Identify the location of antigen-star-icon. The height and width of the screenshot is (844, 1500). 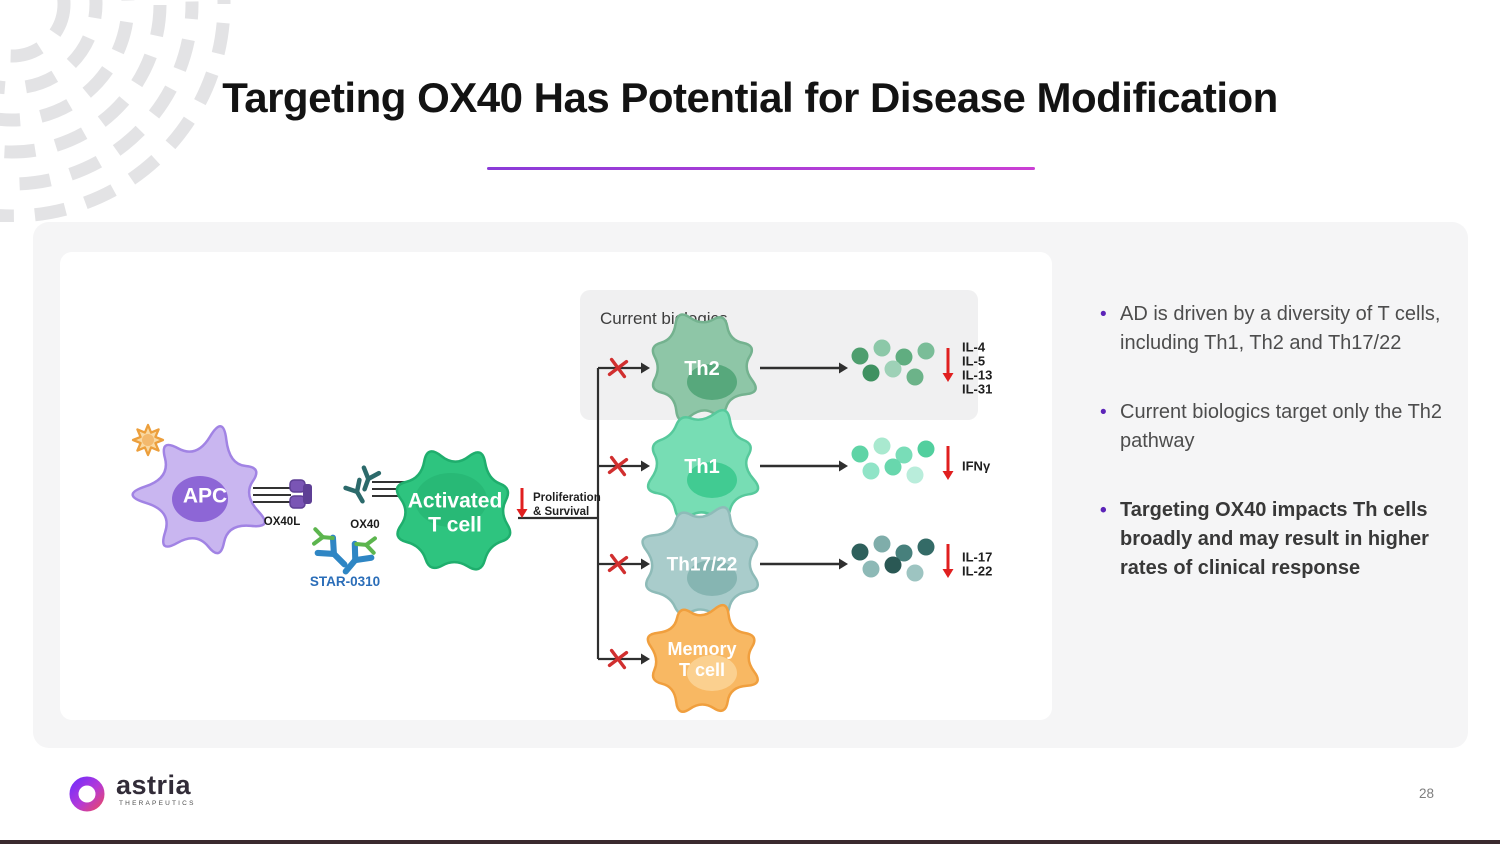
(148, 440).